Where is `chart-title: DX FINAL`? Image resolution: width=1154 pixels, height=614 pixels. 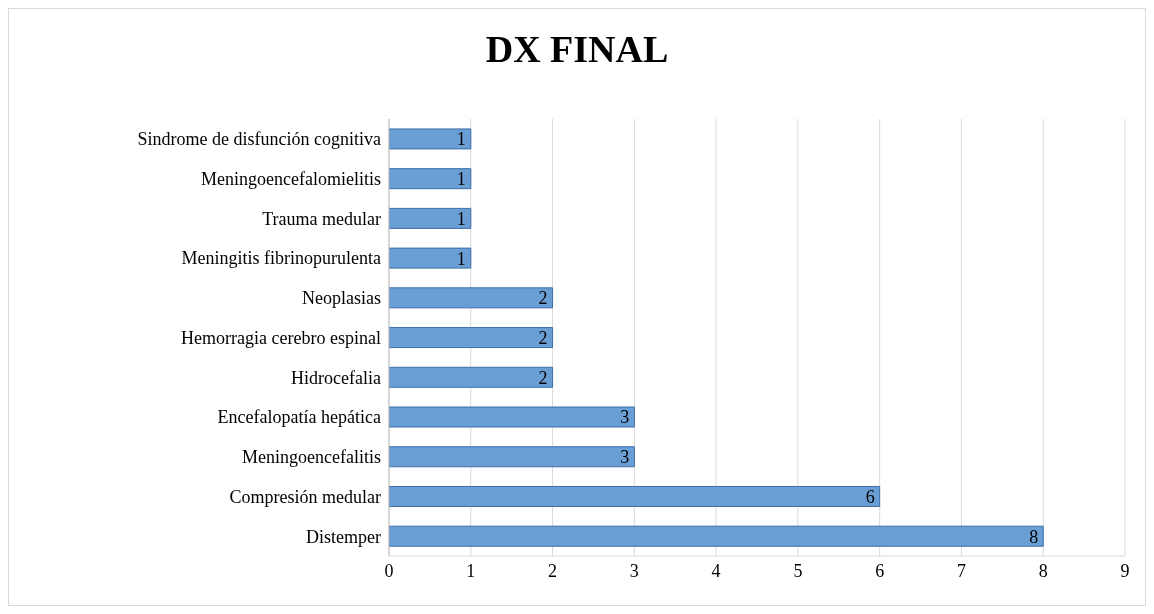 chart-title: DX FINAL is located at coordinates (577, 49).